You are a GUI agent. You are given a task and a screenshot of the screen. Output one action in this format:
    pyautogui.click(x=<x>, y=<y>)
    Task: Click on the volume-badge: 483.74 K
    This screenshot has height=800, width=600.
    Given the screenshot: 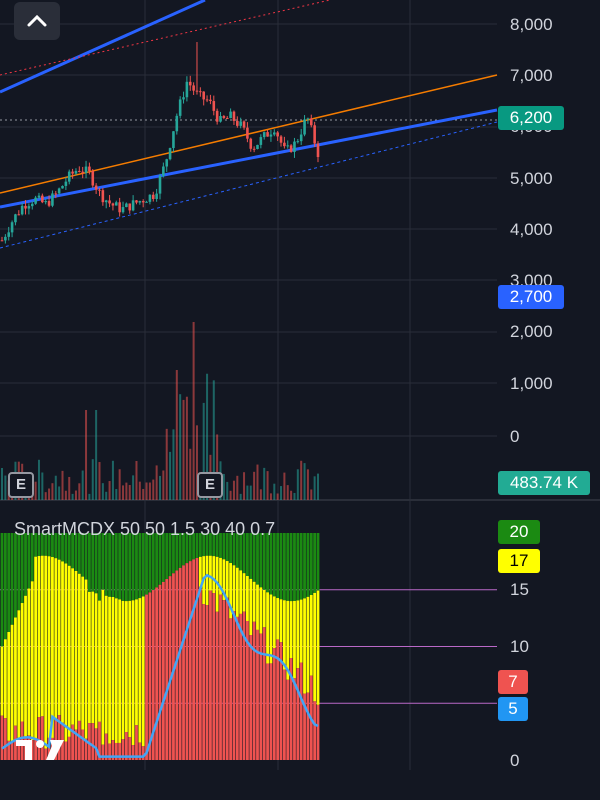 What is the action you would take?
    pyautogui.click(x=544, y=483)
    